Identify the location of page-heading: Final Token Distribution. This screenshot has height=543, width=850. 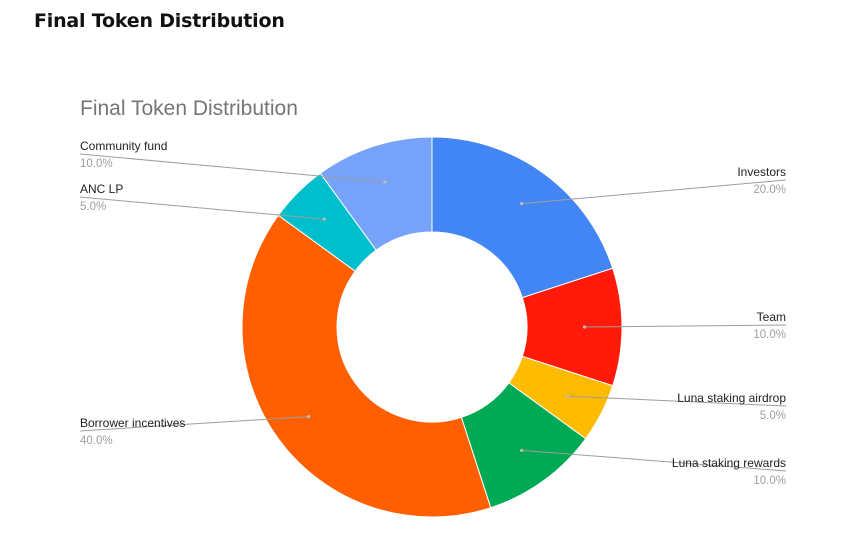
(159, 21).